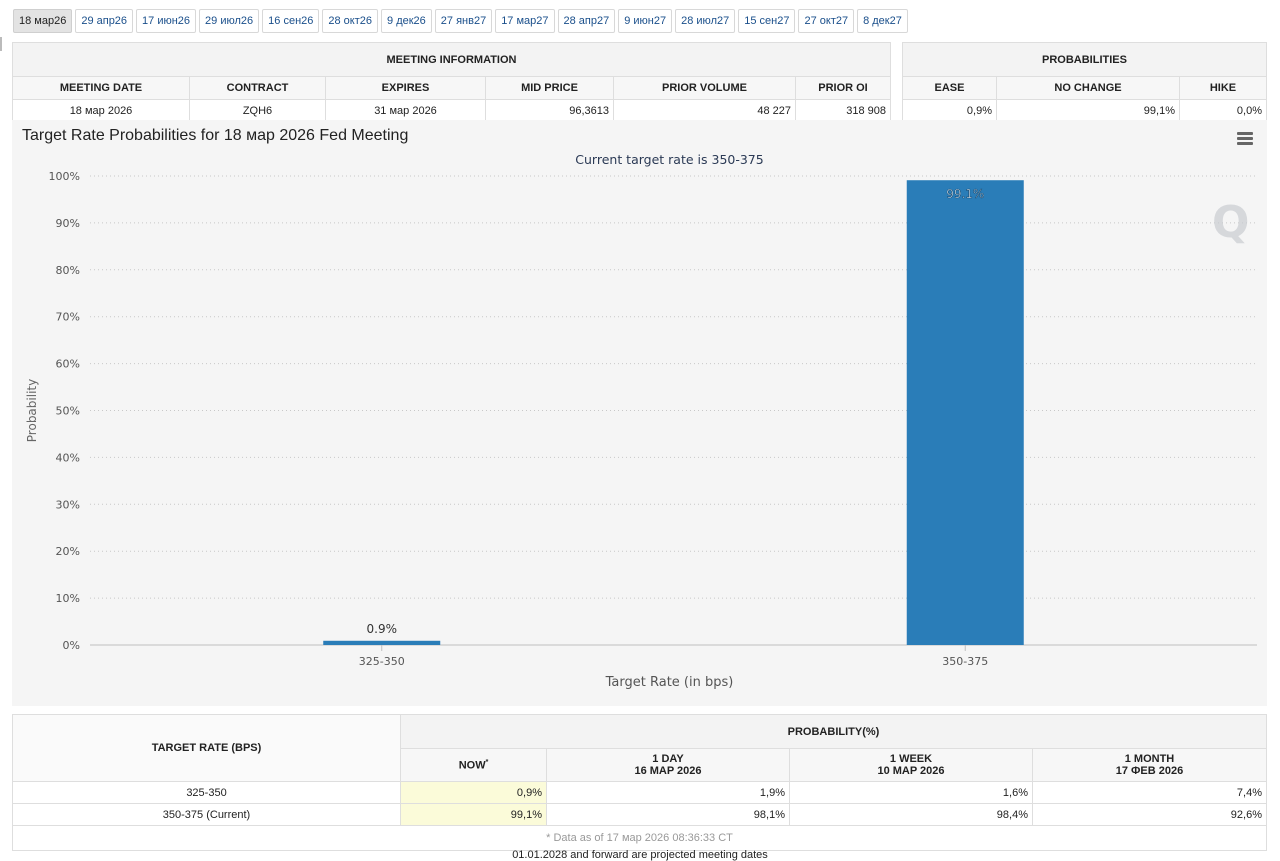 Image resolution: width=1280 pixels, height=861 pixels. What do you see at coordinates (43, 21) in the screenshot?
I see `tab-meeting-0: 18 мар26` at bounding box center [43, 21].